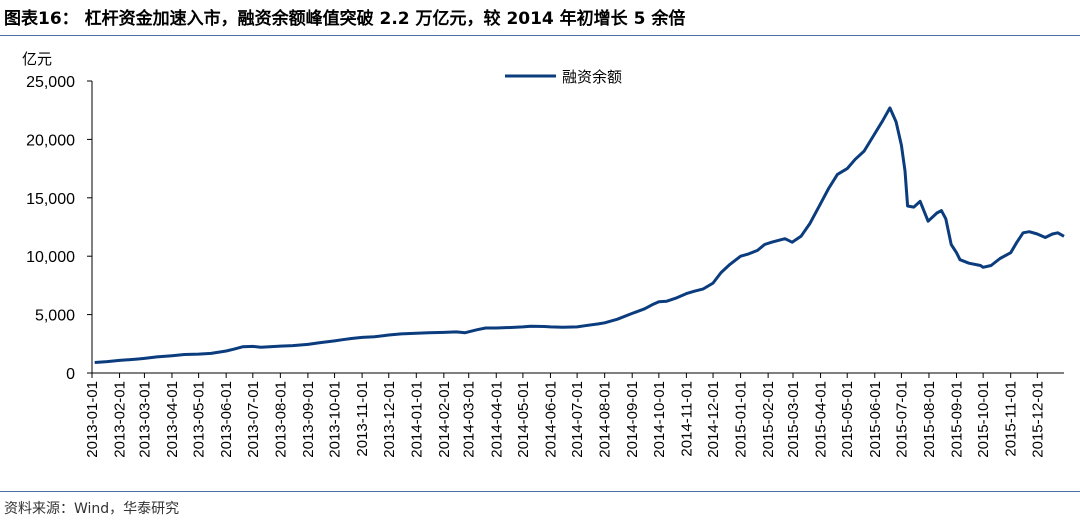 Image resolution: width=1080 pixels, height=527 pixels. What do you see at coordinates (50, 140) in the screenshot?
I see `y-tick-label: 20,000` at bounding box center [50, 140].